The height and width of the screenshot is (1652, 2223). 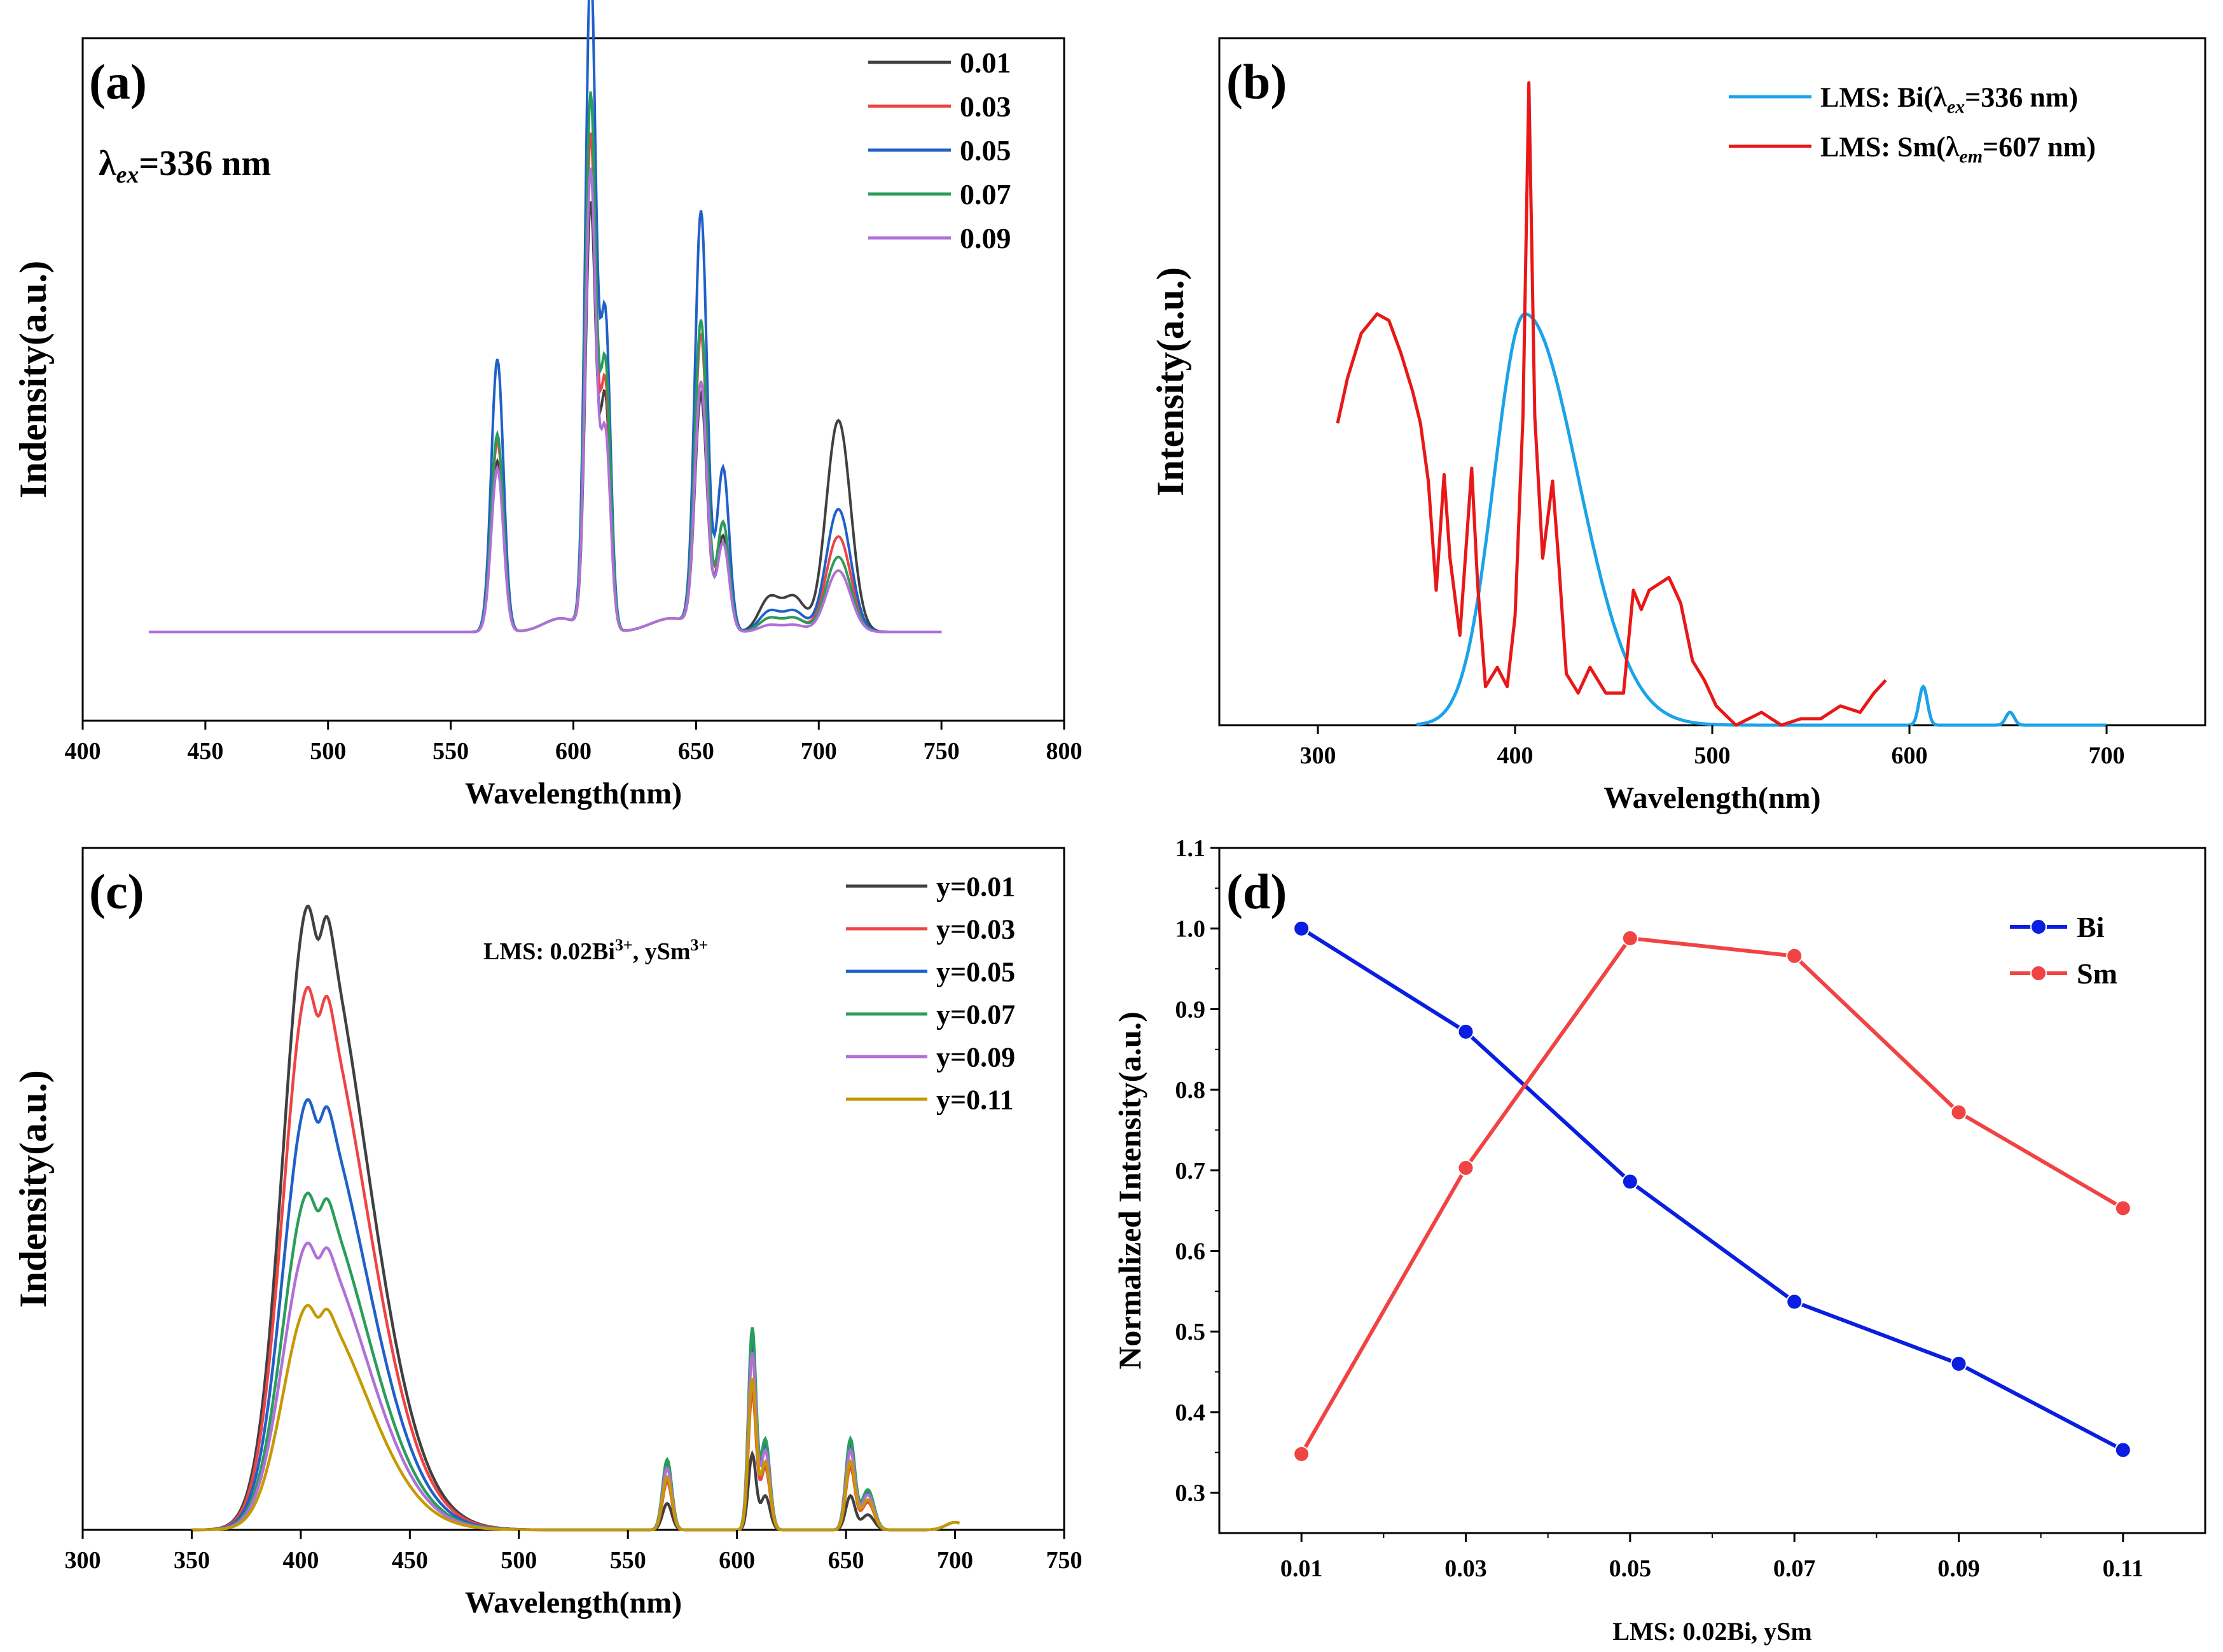 What do you see at coordinates (549, 951) in the screenshot?
I see `annotation-text: LMS: 0.02Bi` at bounding box center [549, 951].